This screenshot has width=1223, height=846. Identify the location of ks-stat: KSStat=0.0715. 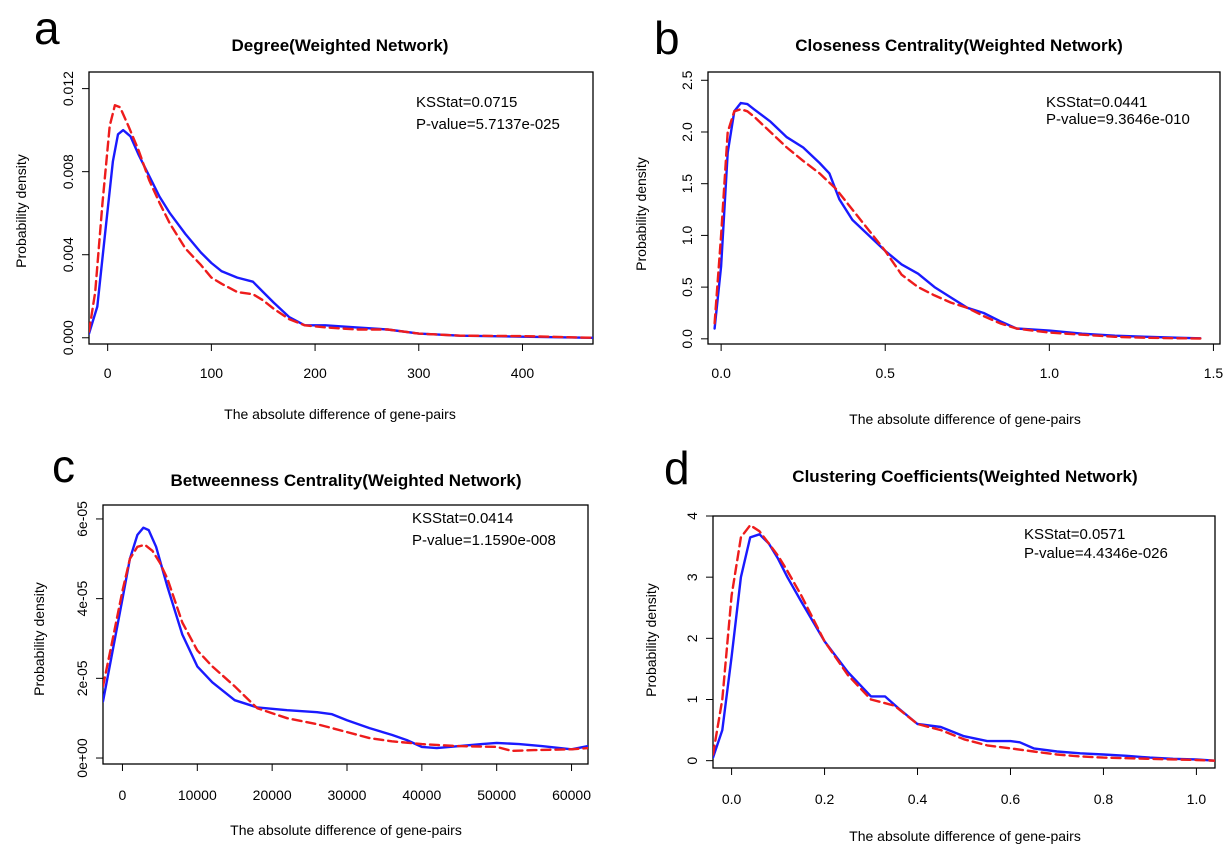
(466, 102).